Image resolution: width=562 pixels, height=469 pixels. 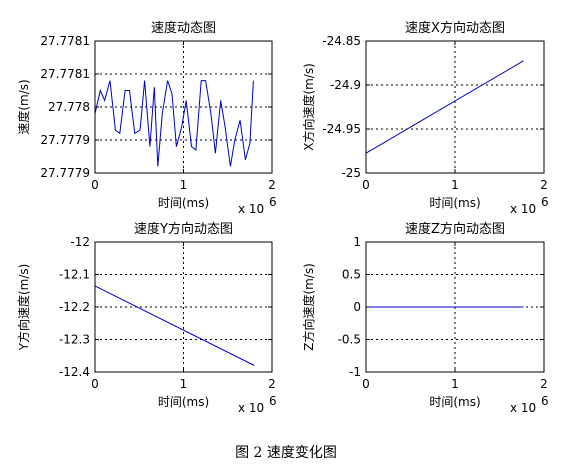 I want to click on y-tick-label: 0, so click(x=357, y=307).